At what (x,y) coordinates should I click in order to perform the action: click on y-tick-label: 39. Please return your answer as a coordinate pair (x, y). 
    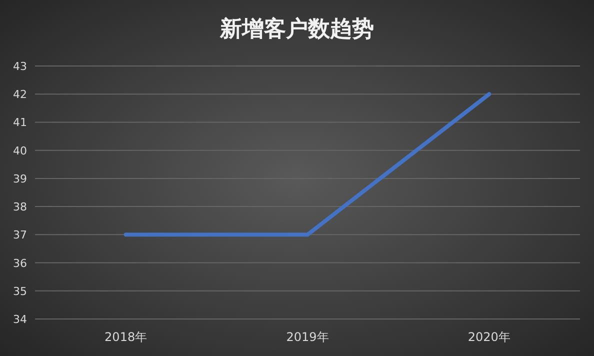
    Looking at the image, I should click on (20, 179).